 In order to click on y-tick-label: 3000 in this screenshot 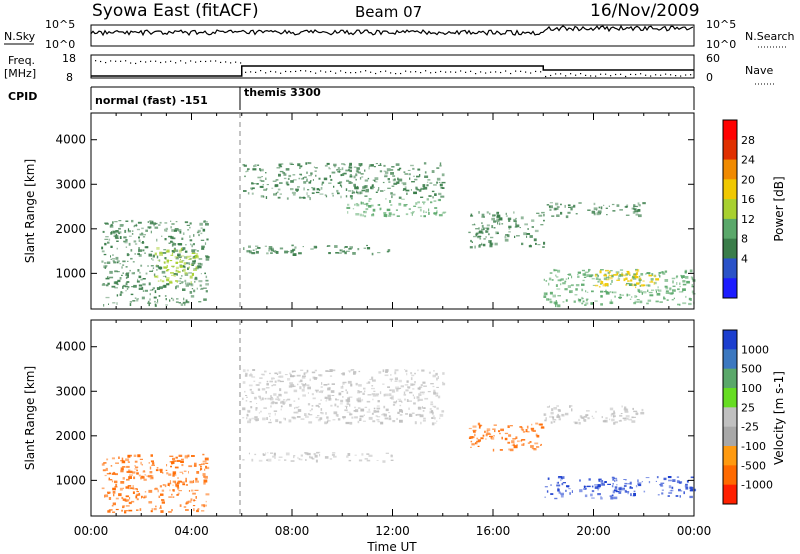, I will do `click(70, 184)`.